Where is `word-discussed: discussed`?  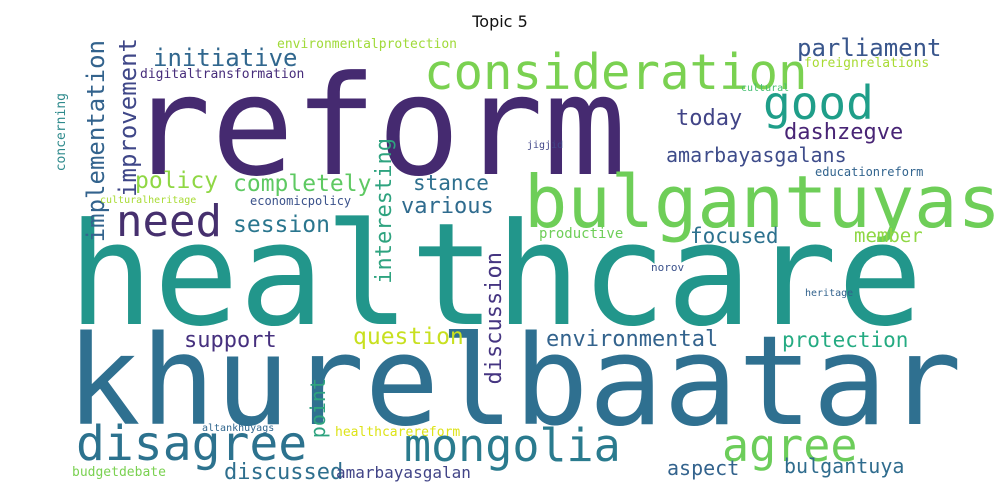 word-discussed: discussed is located at coordinates (284, 472).